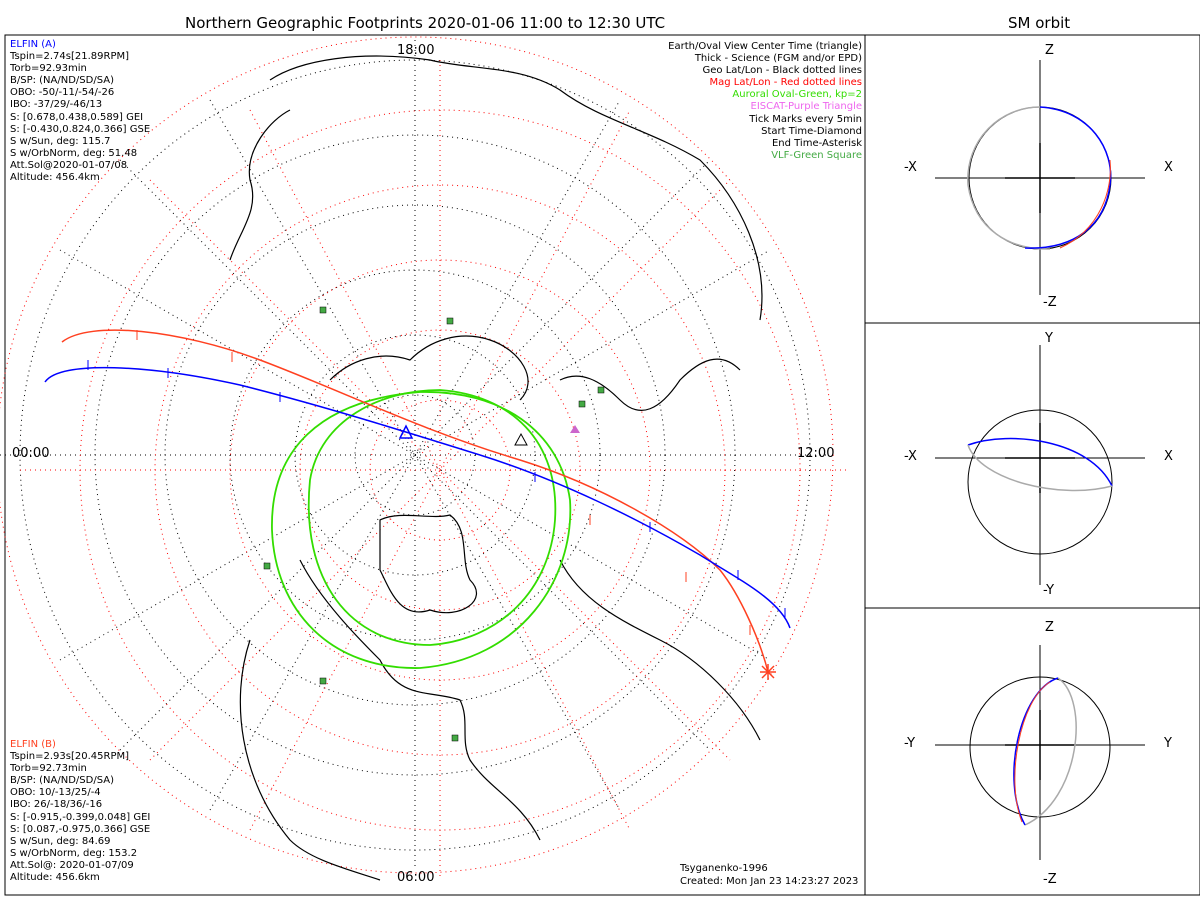 The height and width of the screenshot is (900, 1200). Describe the element at coordinates (62, 93) in the screenshot. I see `info-line: OBO: -50/-11/-54/-26` at that location.